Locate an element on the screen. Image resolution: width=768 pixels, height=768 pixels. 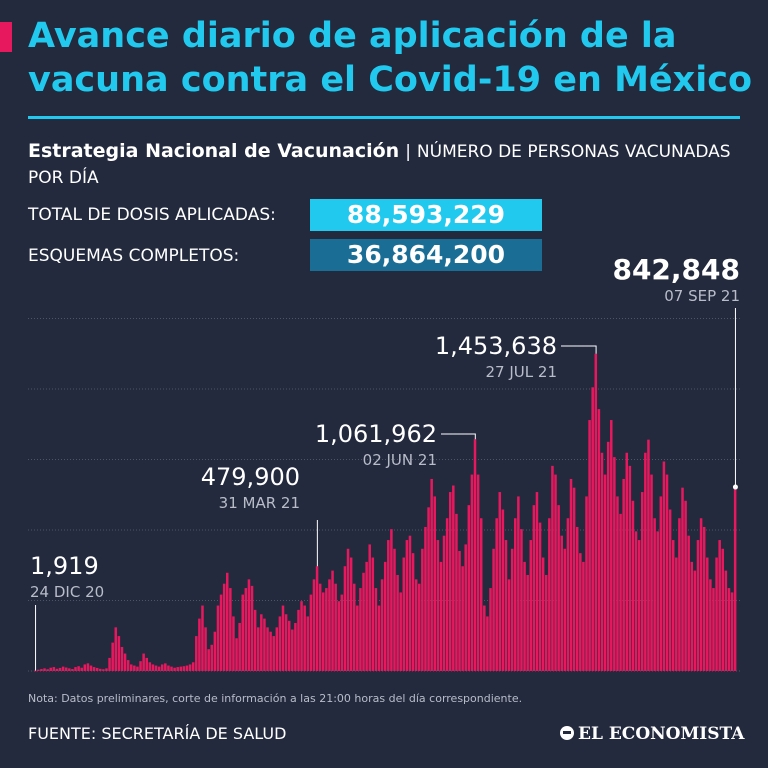
annotation-value: 479,900 is located at coordinates (250, 477).